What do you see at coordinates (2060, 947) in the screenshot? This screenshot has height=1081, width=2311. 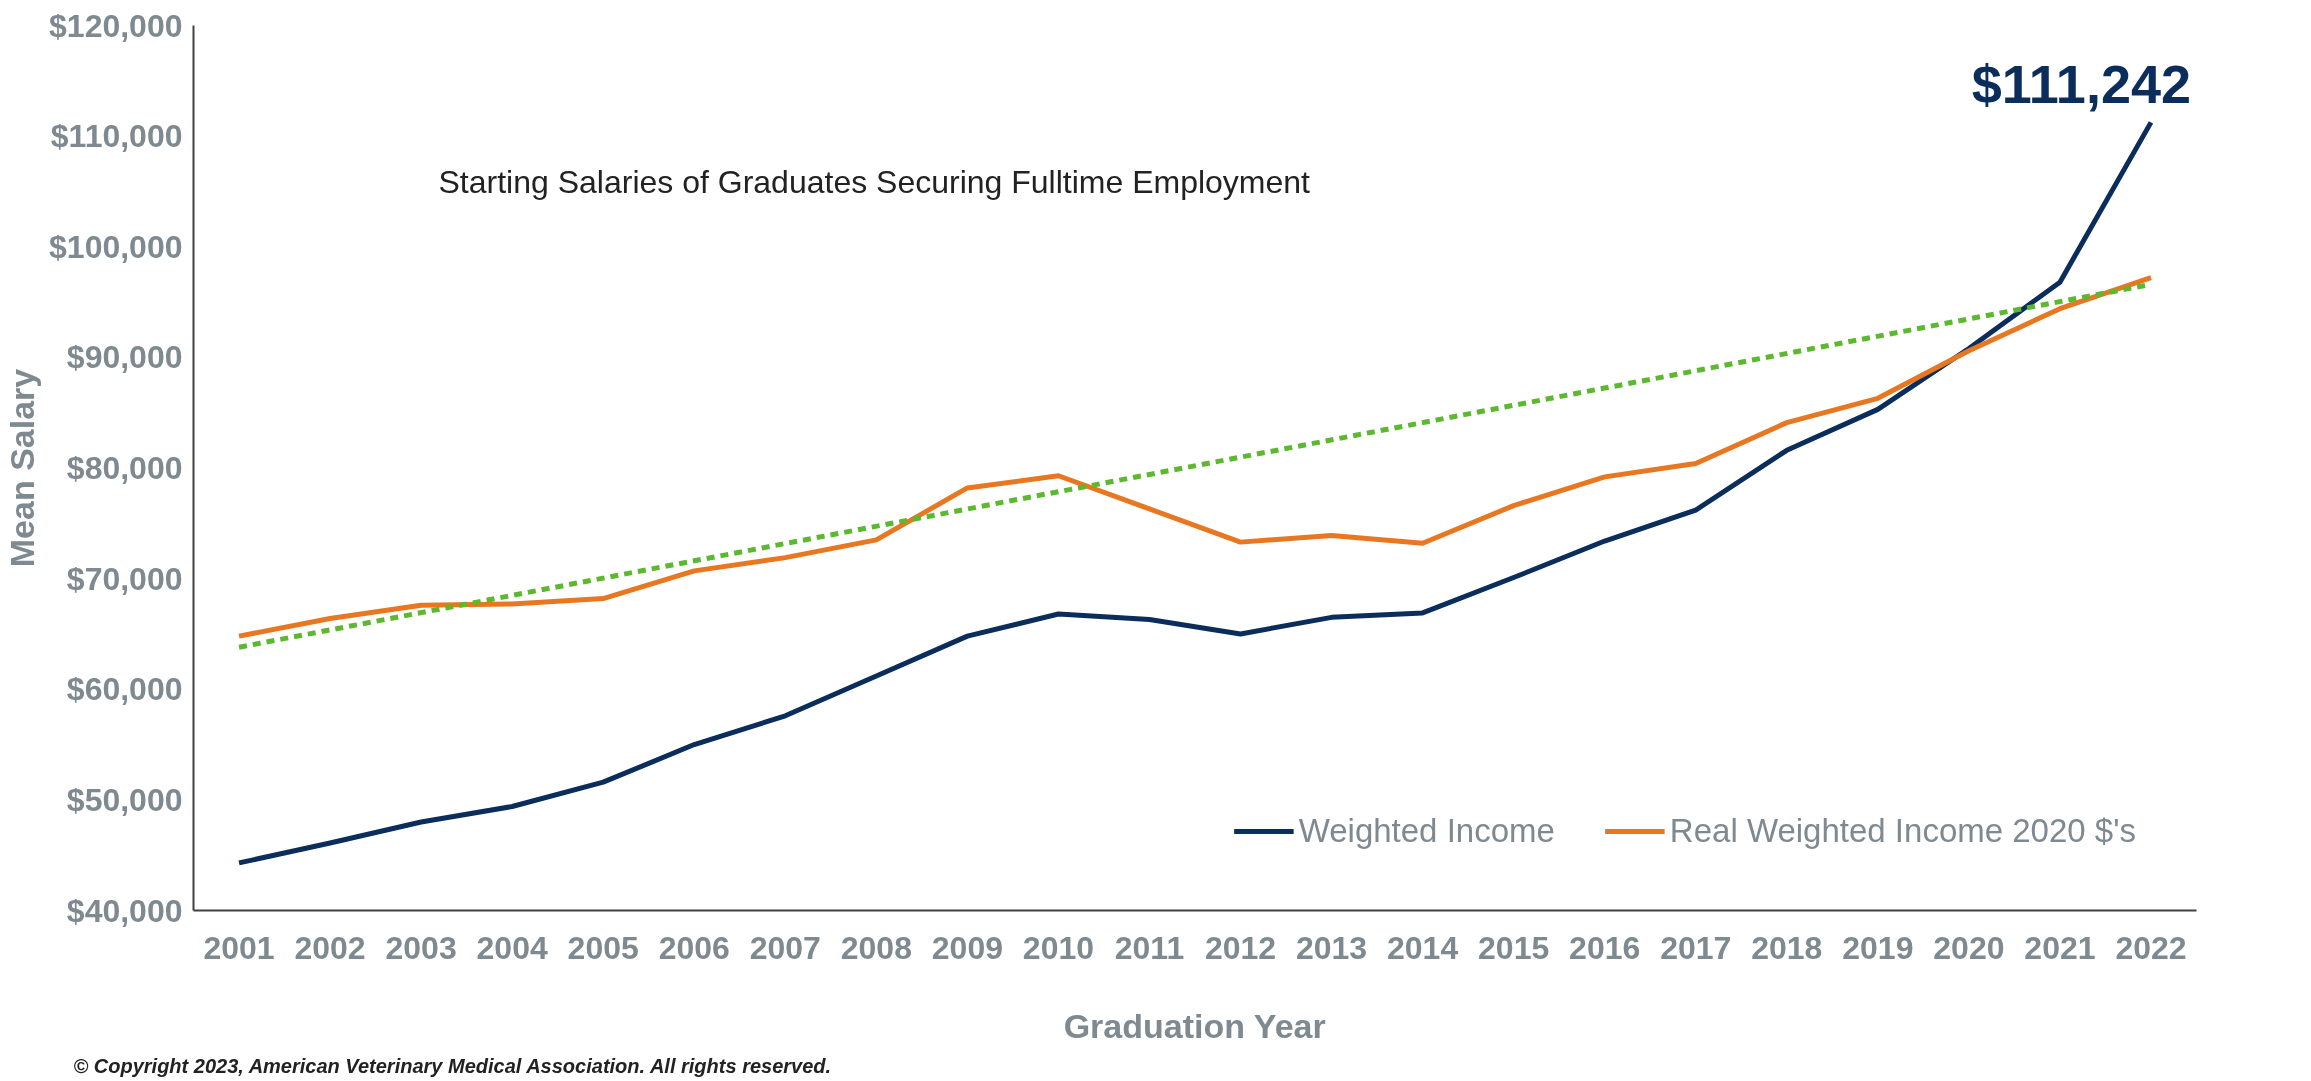 I see `x-tick-label: 2021` at bounding box center [2060, 947].